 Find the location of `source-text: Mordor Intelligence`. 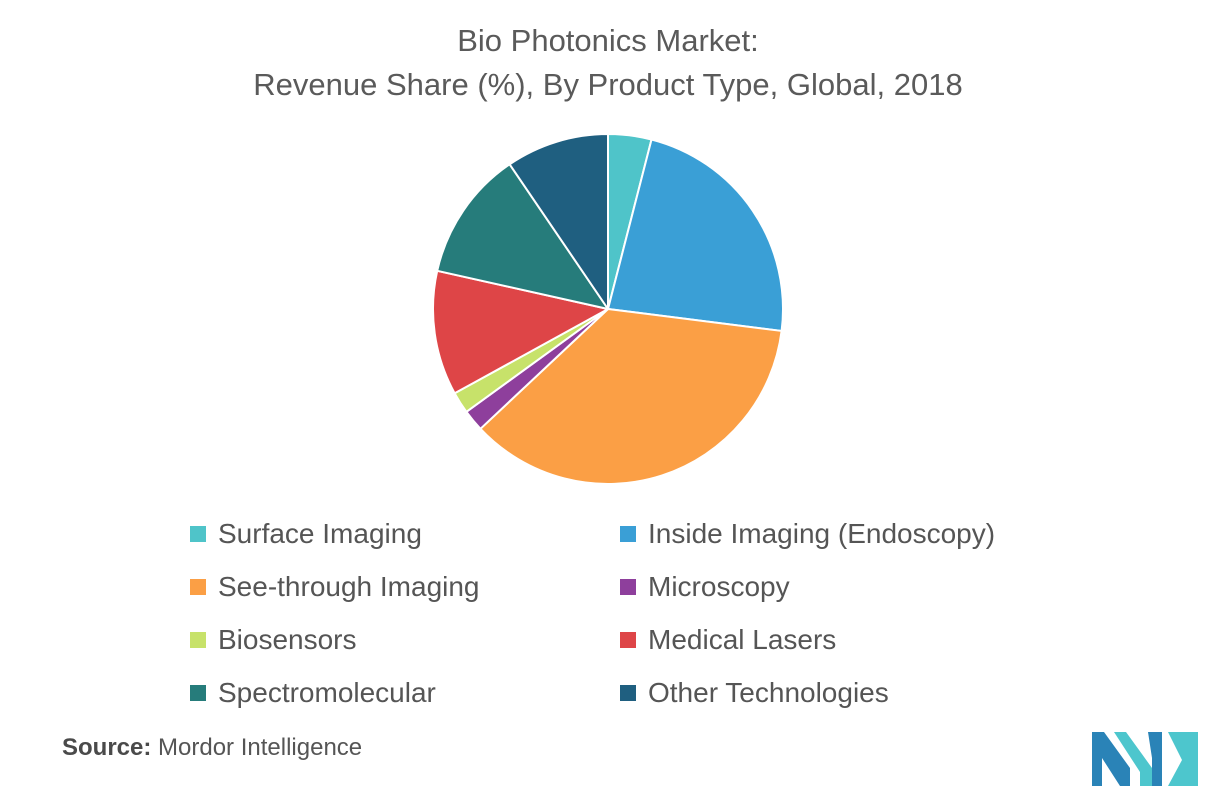

source-text: Mordor Intelligence is located at coordinates (260, 747).